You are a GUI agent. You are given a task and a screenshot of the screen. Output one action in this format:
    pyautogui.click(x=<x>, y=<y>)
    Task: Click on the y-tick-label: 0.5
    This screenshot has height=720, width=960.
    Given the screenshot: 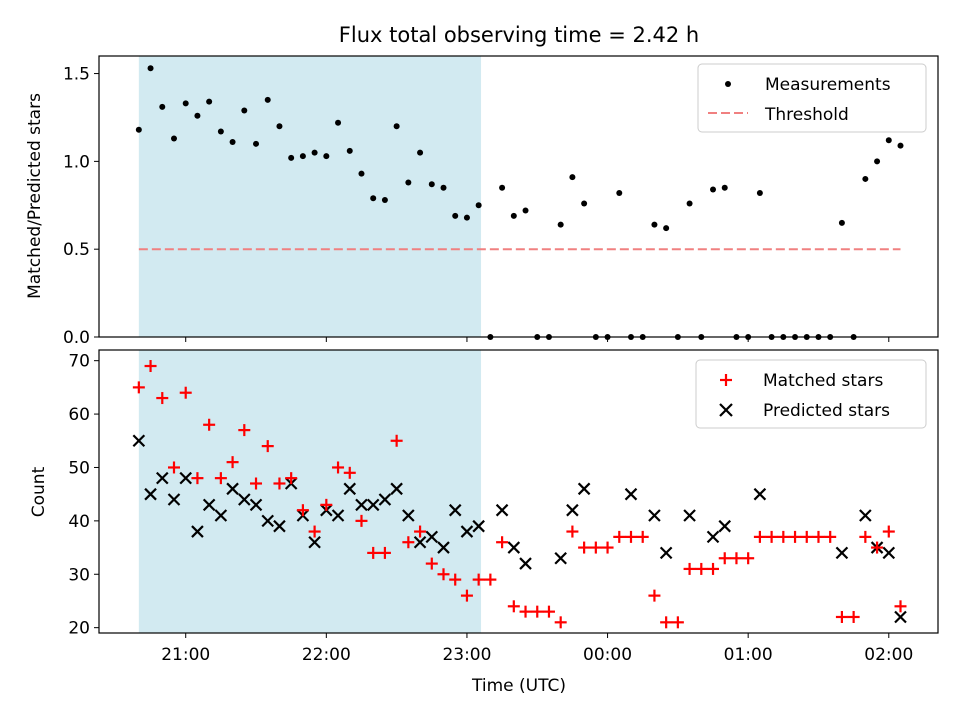 What is the action you would take?
    pyautogui.click(x=76, y=250)
    